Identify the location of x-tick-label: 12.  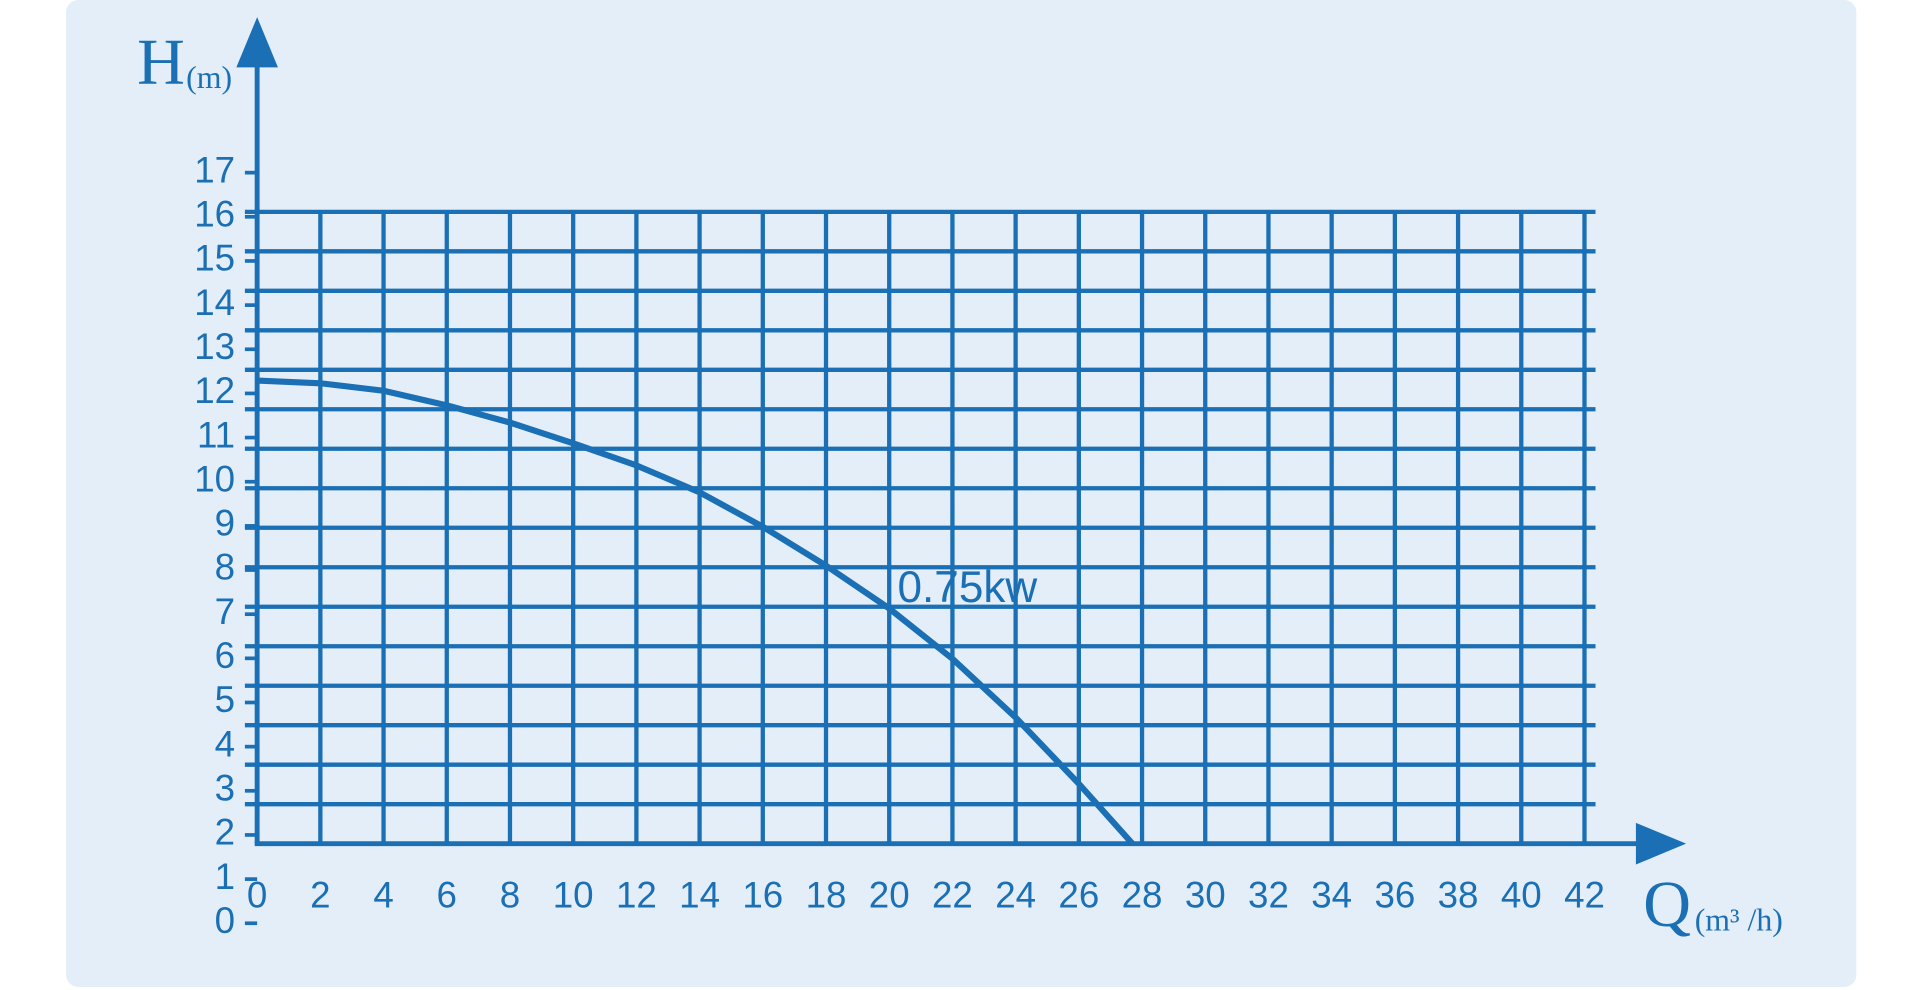
(636, 894).